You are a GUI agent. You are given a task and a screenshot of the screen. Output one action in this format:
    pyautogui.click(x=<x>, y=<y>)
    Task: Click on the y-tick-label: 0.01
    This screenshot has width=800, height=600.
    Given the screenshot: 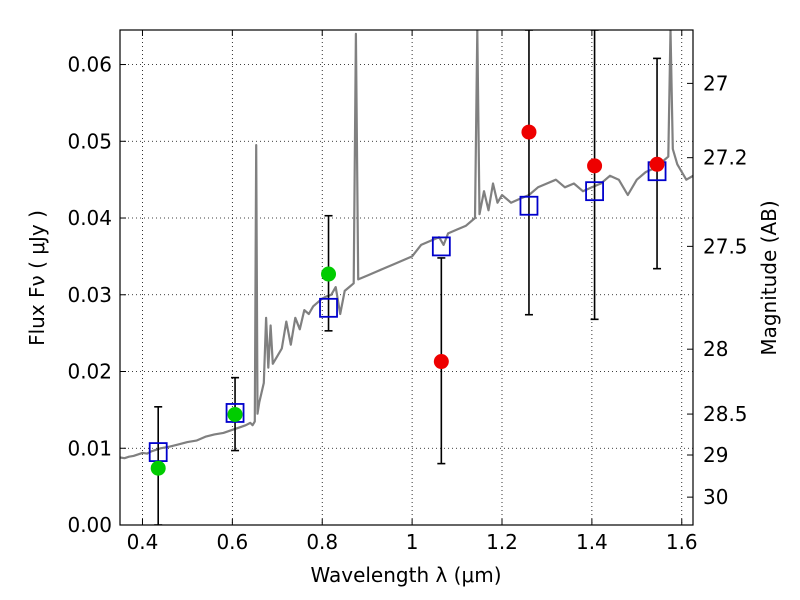 What is the action you would take?
    pyautogui.click(x=89, y=448)
    